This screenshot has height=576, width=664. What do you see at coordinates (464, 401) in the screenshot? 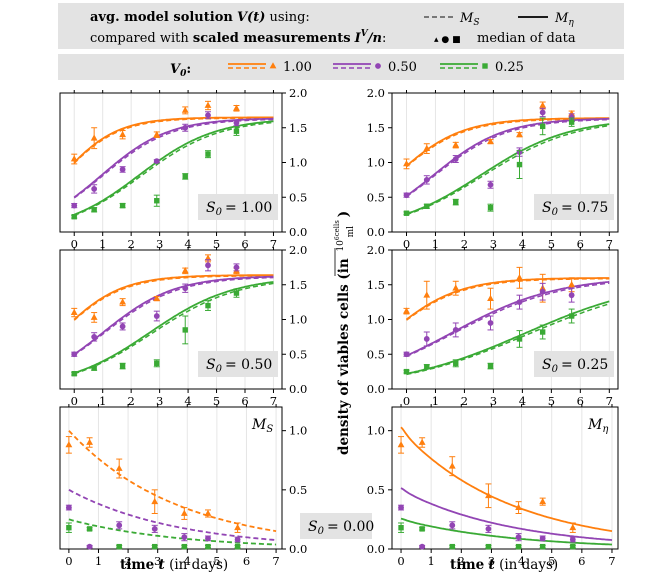
I see `x-tick-label-2: 2` at bounding box center [464, 401].